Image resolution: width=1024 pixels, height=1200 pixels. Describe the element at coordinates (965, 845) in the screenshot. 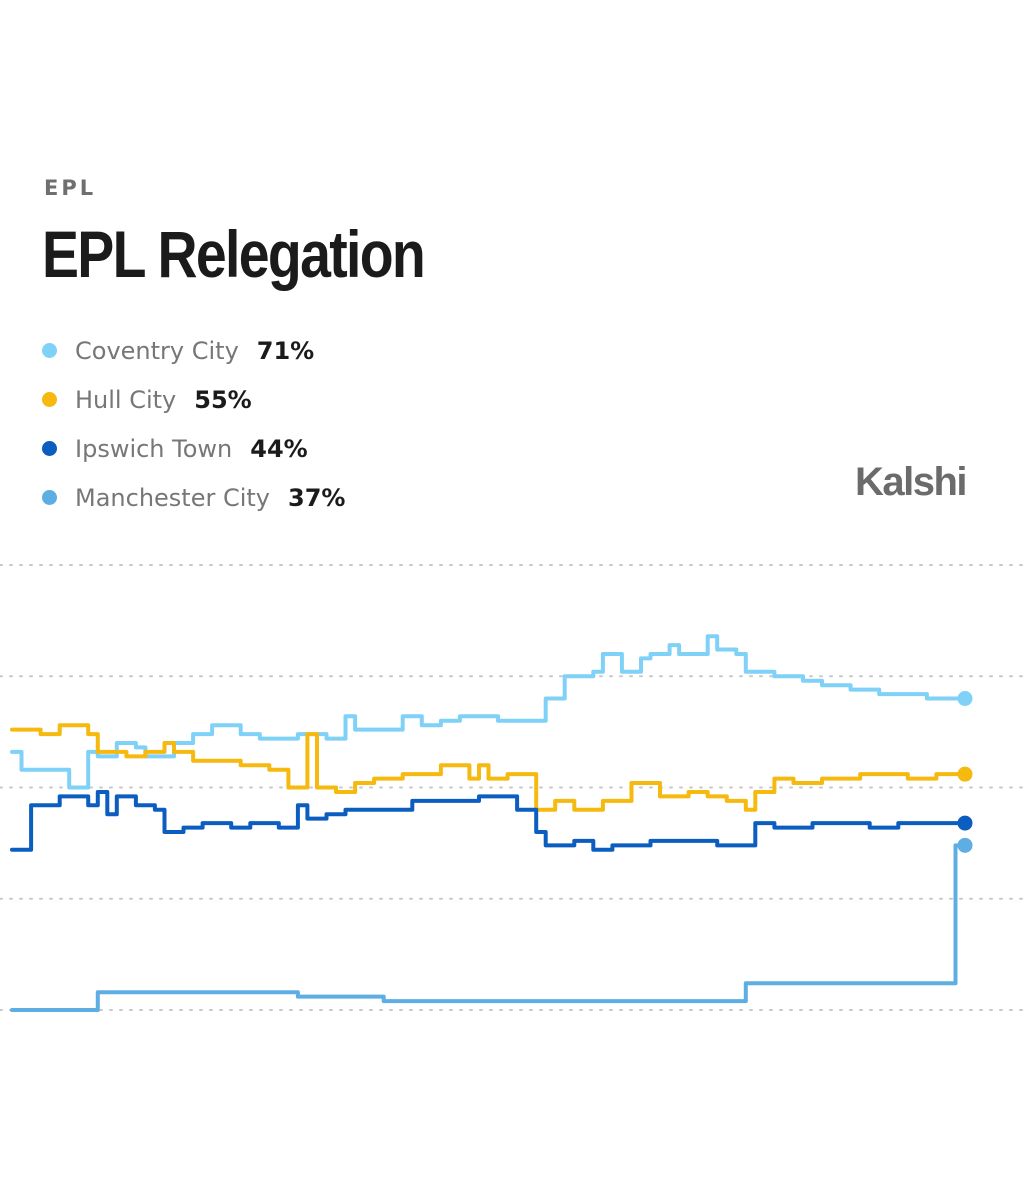

I see `series-endpoint-manchester-city` at that location.